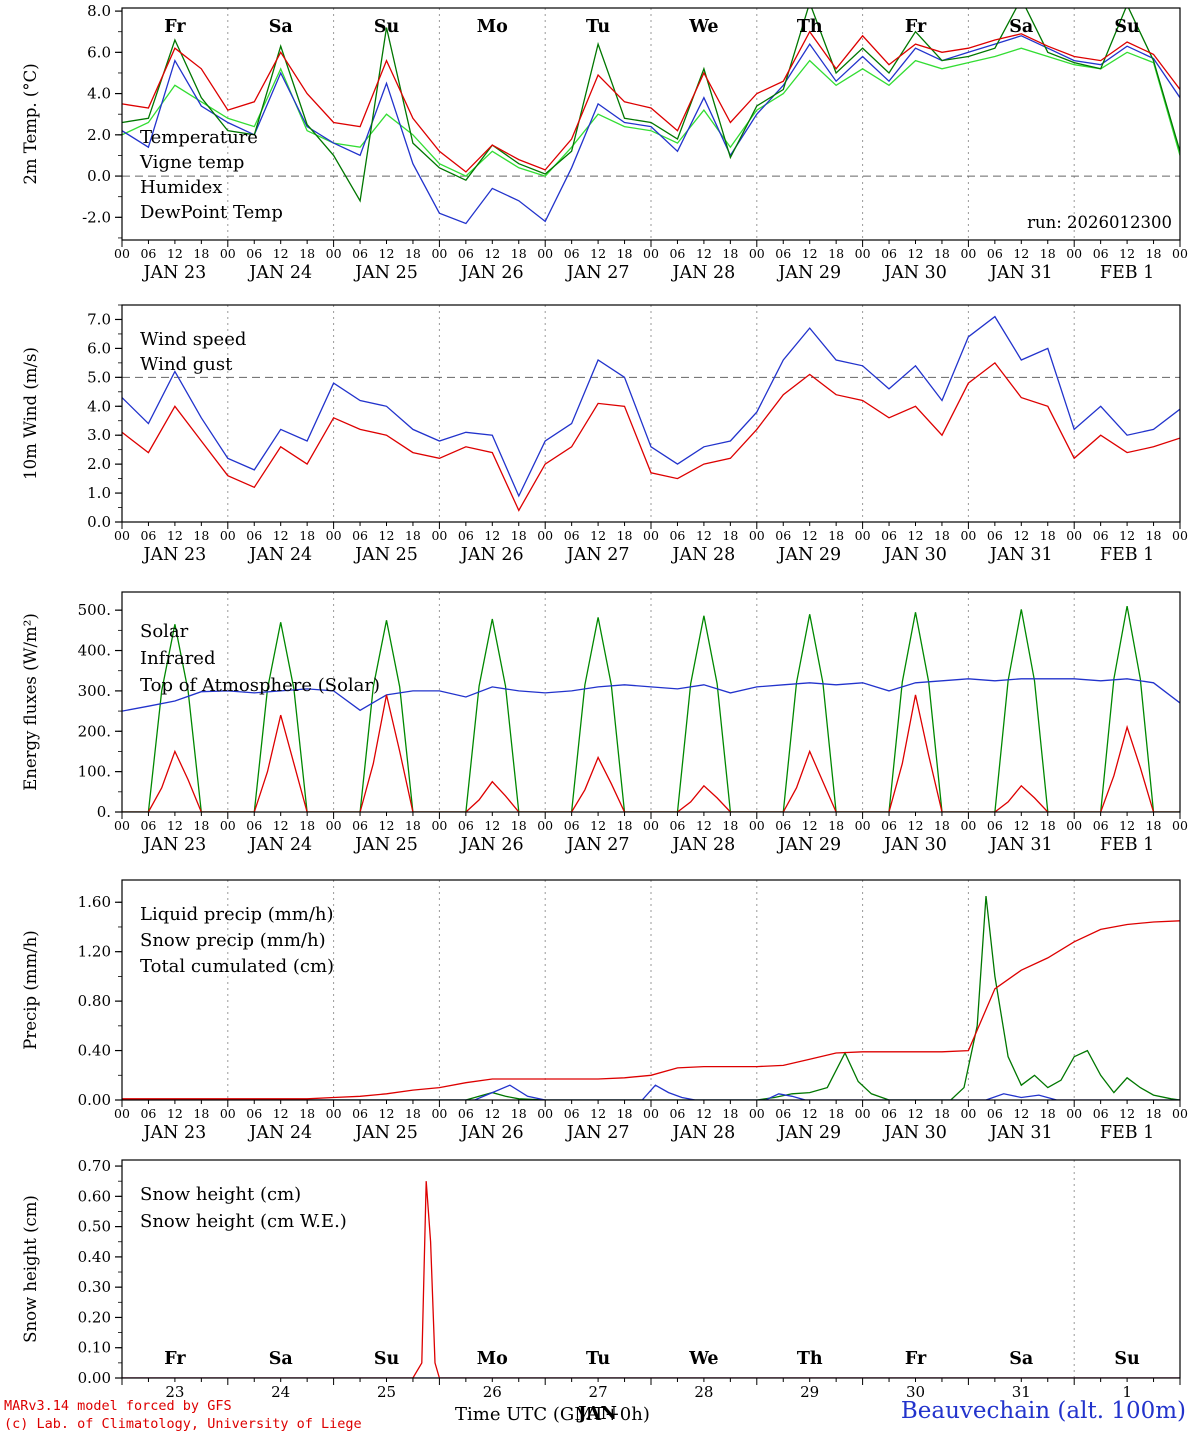  Describe the element at coordinates (30, 123) in the screenshot. I see `y-axis-title: 2m Temp. (°C)` at that location.